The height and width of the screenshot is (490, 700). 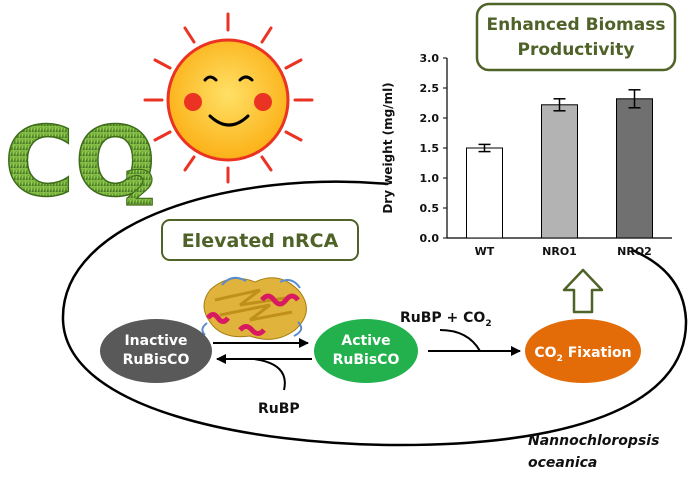 What do you see at coordinates (634, 168) in the screenshot?
I see `bar-nro2` at bounding box center [634, 168].